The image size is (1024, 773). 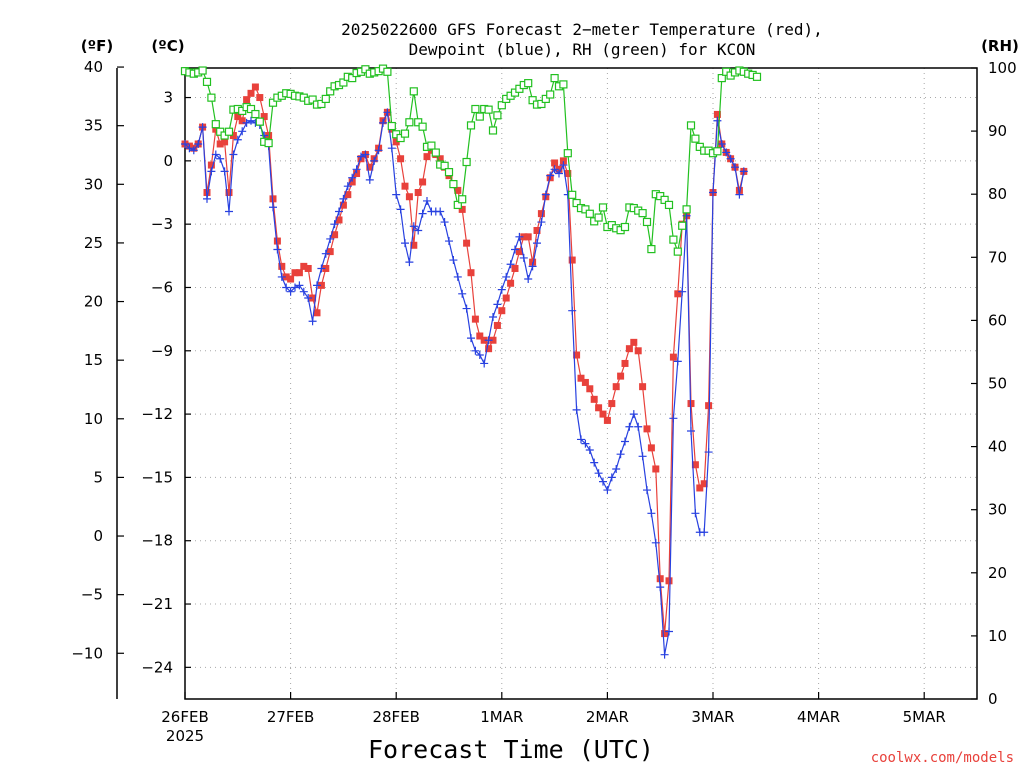 I want to click on celsius-tick-label: −9, so click(x=162, y=351).